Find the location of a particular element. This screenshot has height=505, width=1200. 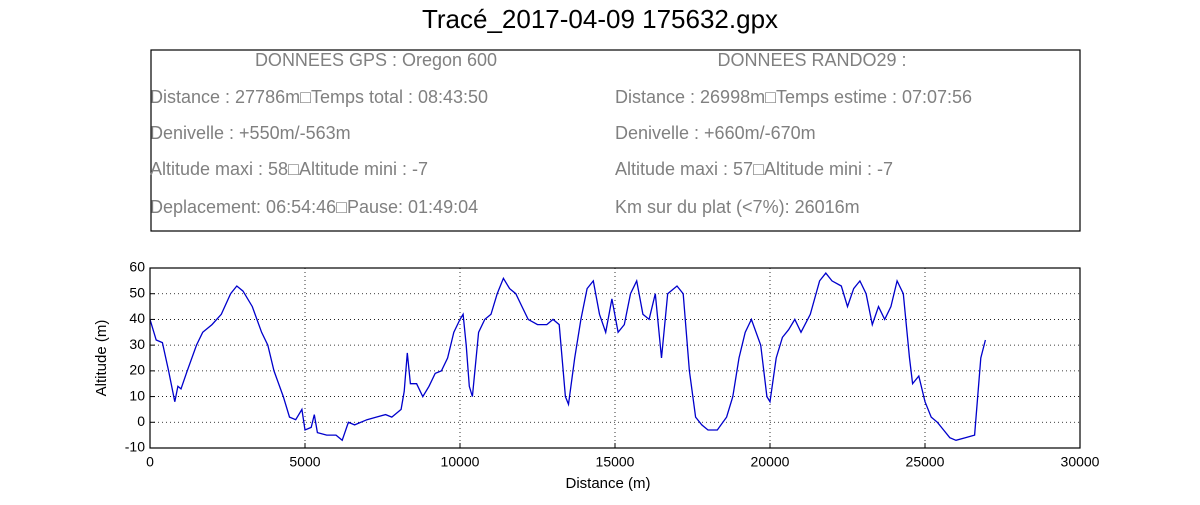

chart-title: Tracé_2017-04-09 175632.gpx is located at coordinates (600, 19).